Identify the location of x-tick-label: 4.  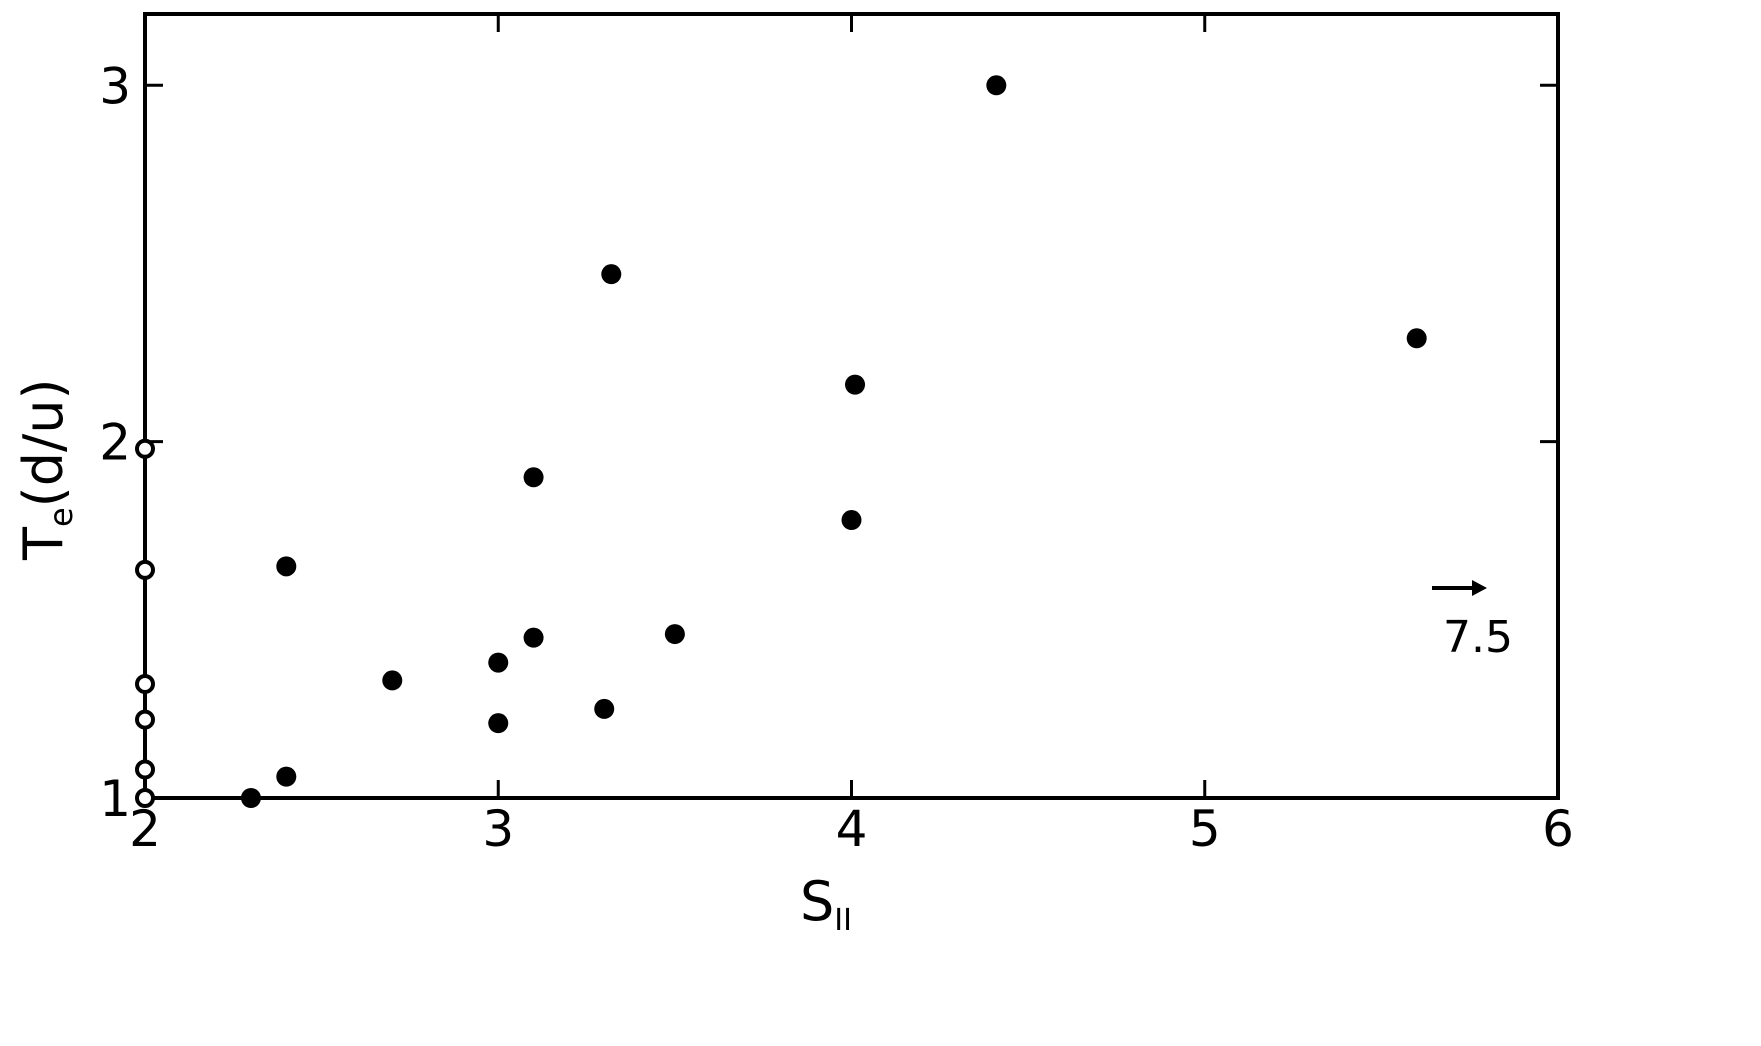
(852, 829).